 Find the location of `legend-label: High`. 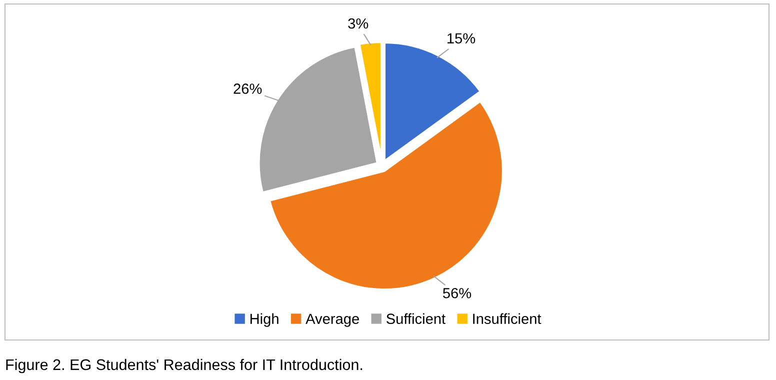

legend-label: High is located at coordinates (264, 320).